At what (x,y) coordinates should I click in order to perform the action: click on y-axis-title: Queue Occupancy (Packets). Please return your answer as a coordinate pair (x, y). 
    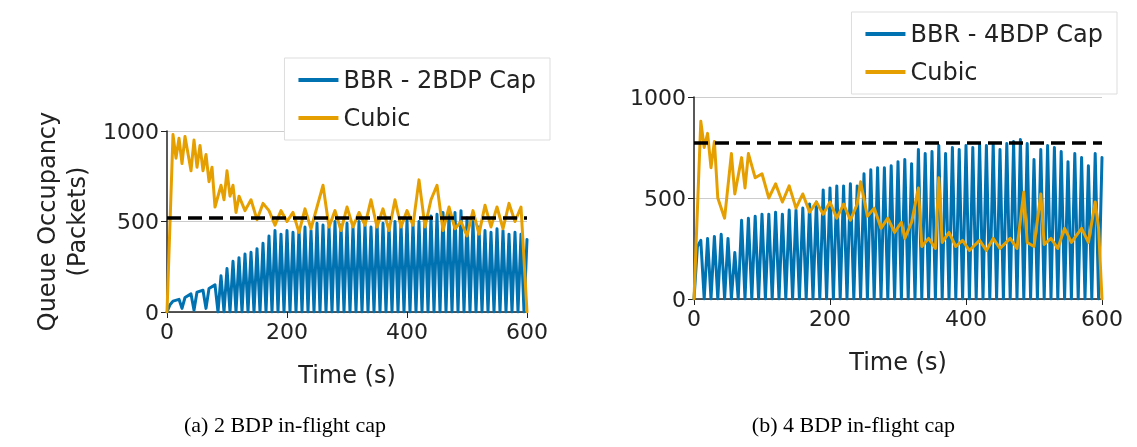
    Looking at the image, I should click on (62, 221).